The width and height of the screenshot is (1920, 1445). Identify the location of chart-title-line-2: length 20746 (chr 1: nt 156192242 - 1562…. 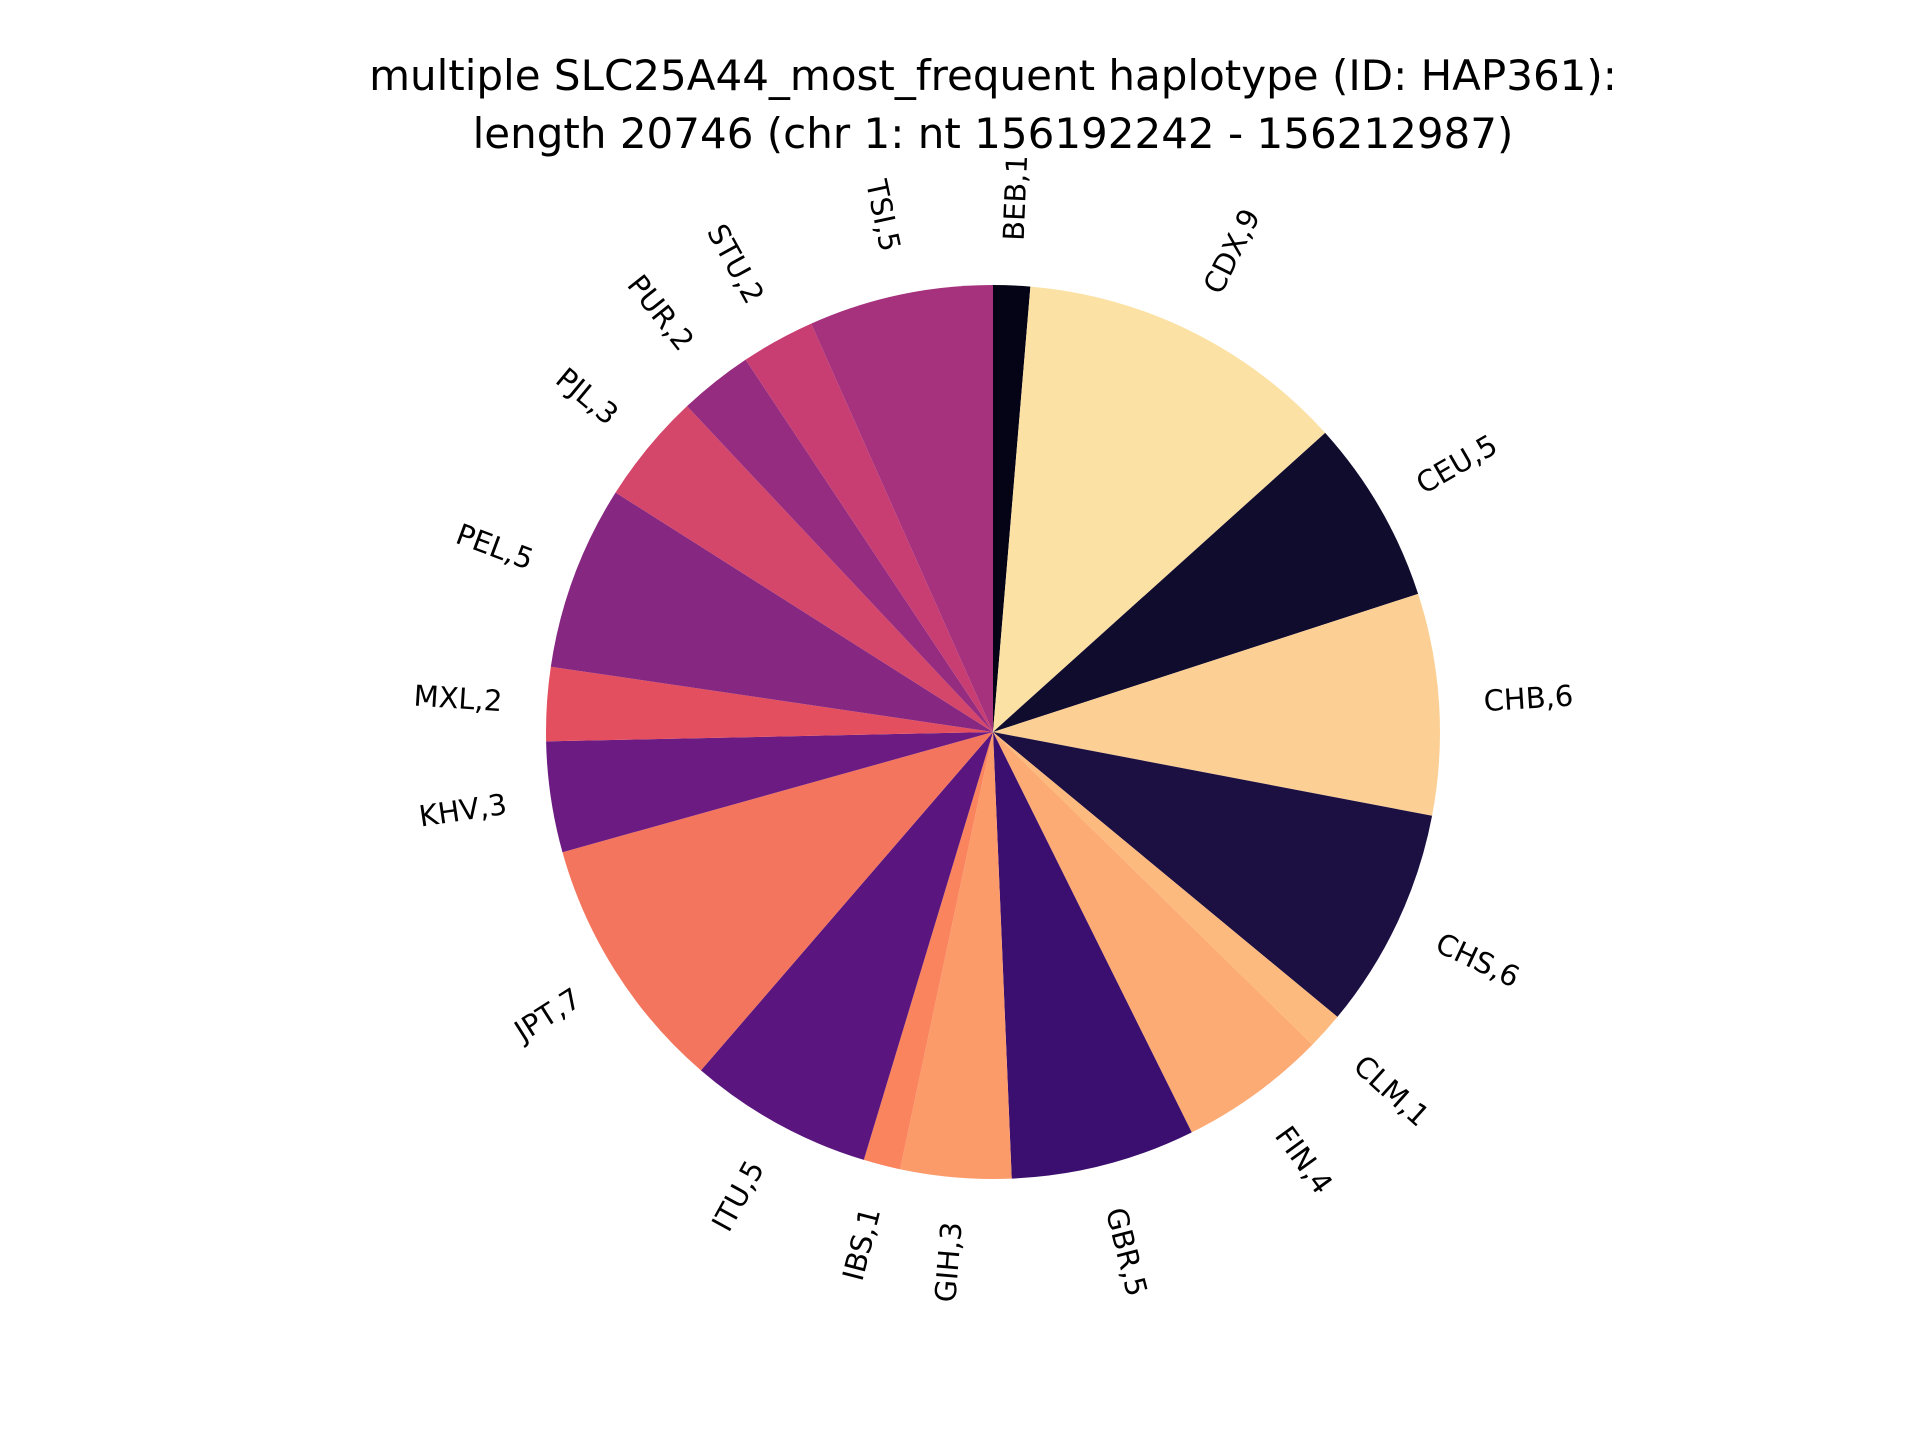
(993, 133).